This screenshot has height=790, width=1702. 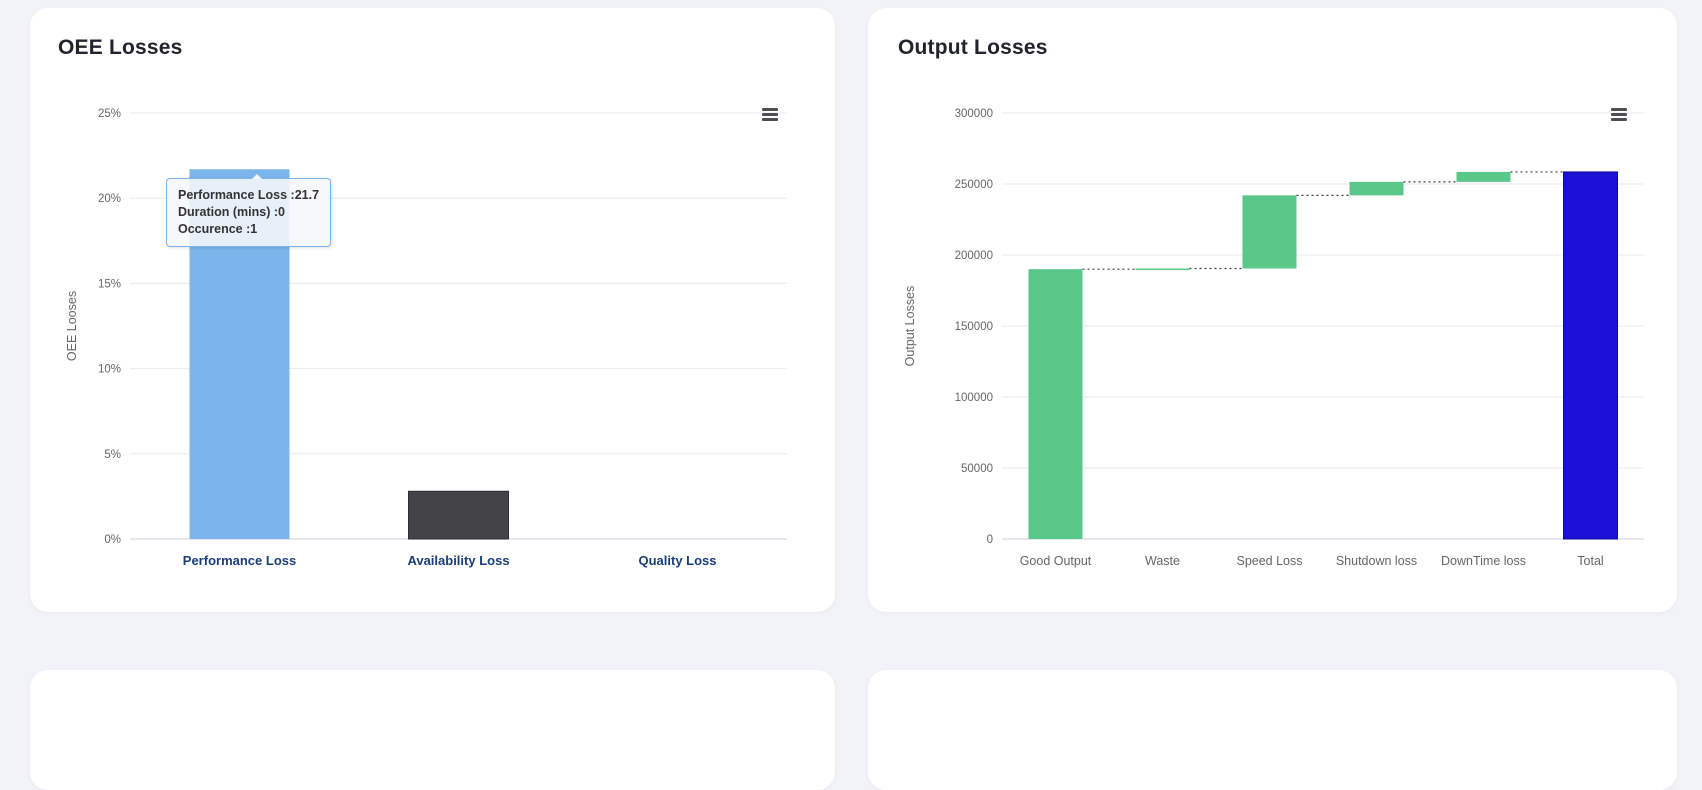 What do you see at coordinates (1376, 188) in the screenshot?
I see `bar-shutdown-loss` at bounding box center [1376, 188].